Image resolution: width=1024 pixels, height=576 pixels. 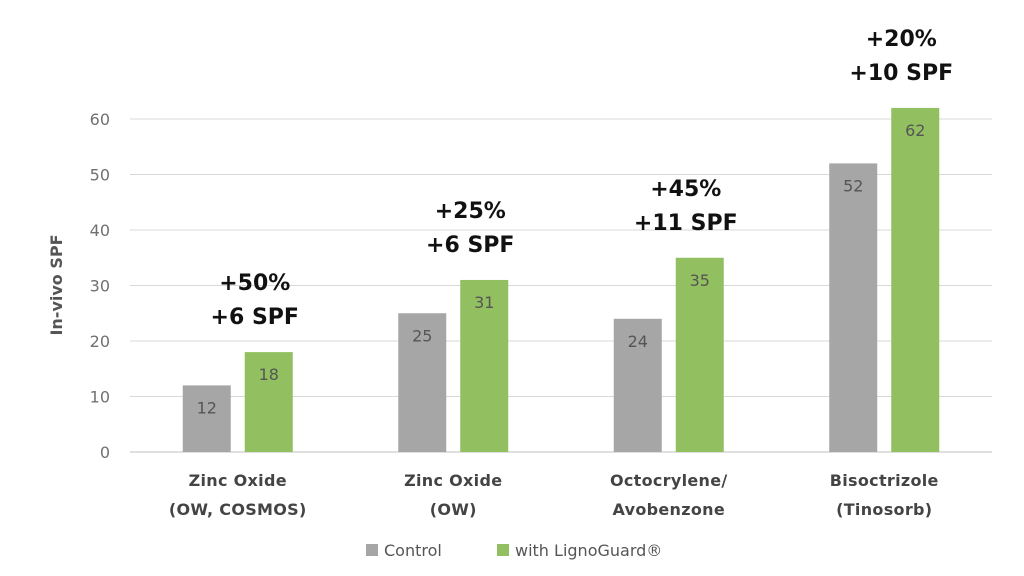 I want to click on bar-value-label: 35, so click(x=700, y=280).